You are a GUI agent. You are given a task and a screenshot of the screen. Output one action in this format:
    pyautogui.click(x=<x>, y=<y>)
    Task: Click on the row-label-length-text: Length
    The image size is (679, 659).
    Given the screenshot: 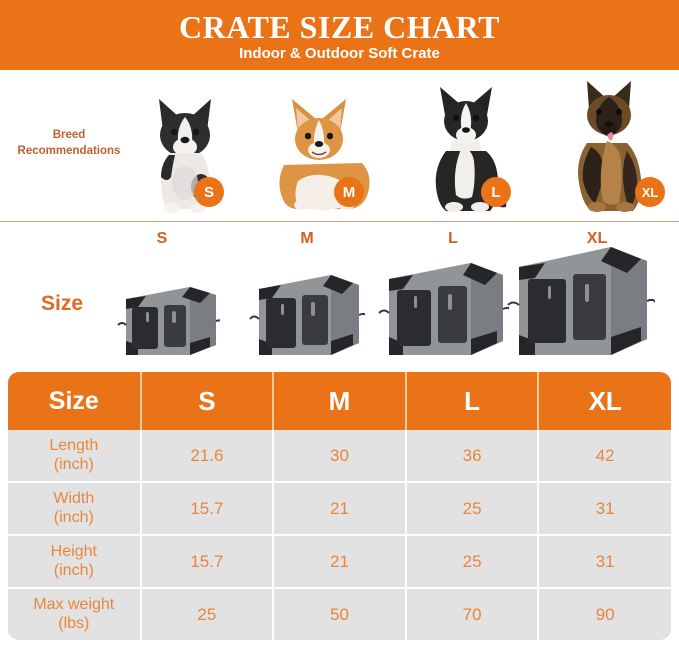 What is the action you would take?
    pyautogui.click(x=74, y=446)
    